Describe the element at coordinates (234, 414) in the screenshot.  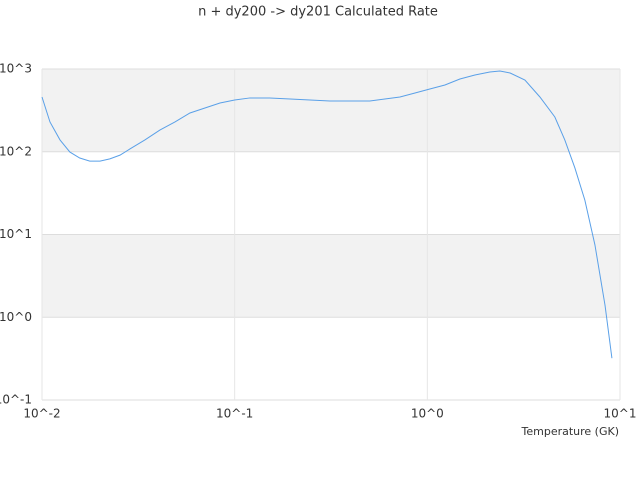
I see `x-tick-label: 10^-1` at that location.